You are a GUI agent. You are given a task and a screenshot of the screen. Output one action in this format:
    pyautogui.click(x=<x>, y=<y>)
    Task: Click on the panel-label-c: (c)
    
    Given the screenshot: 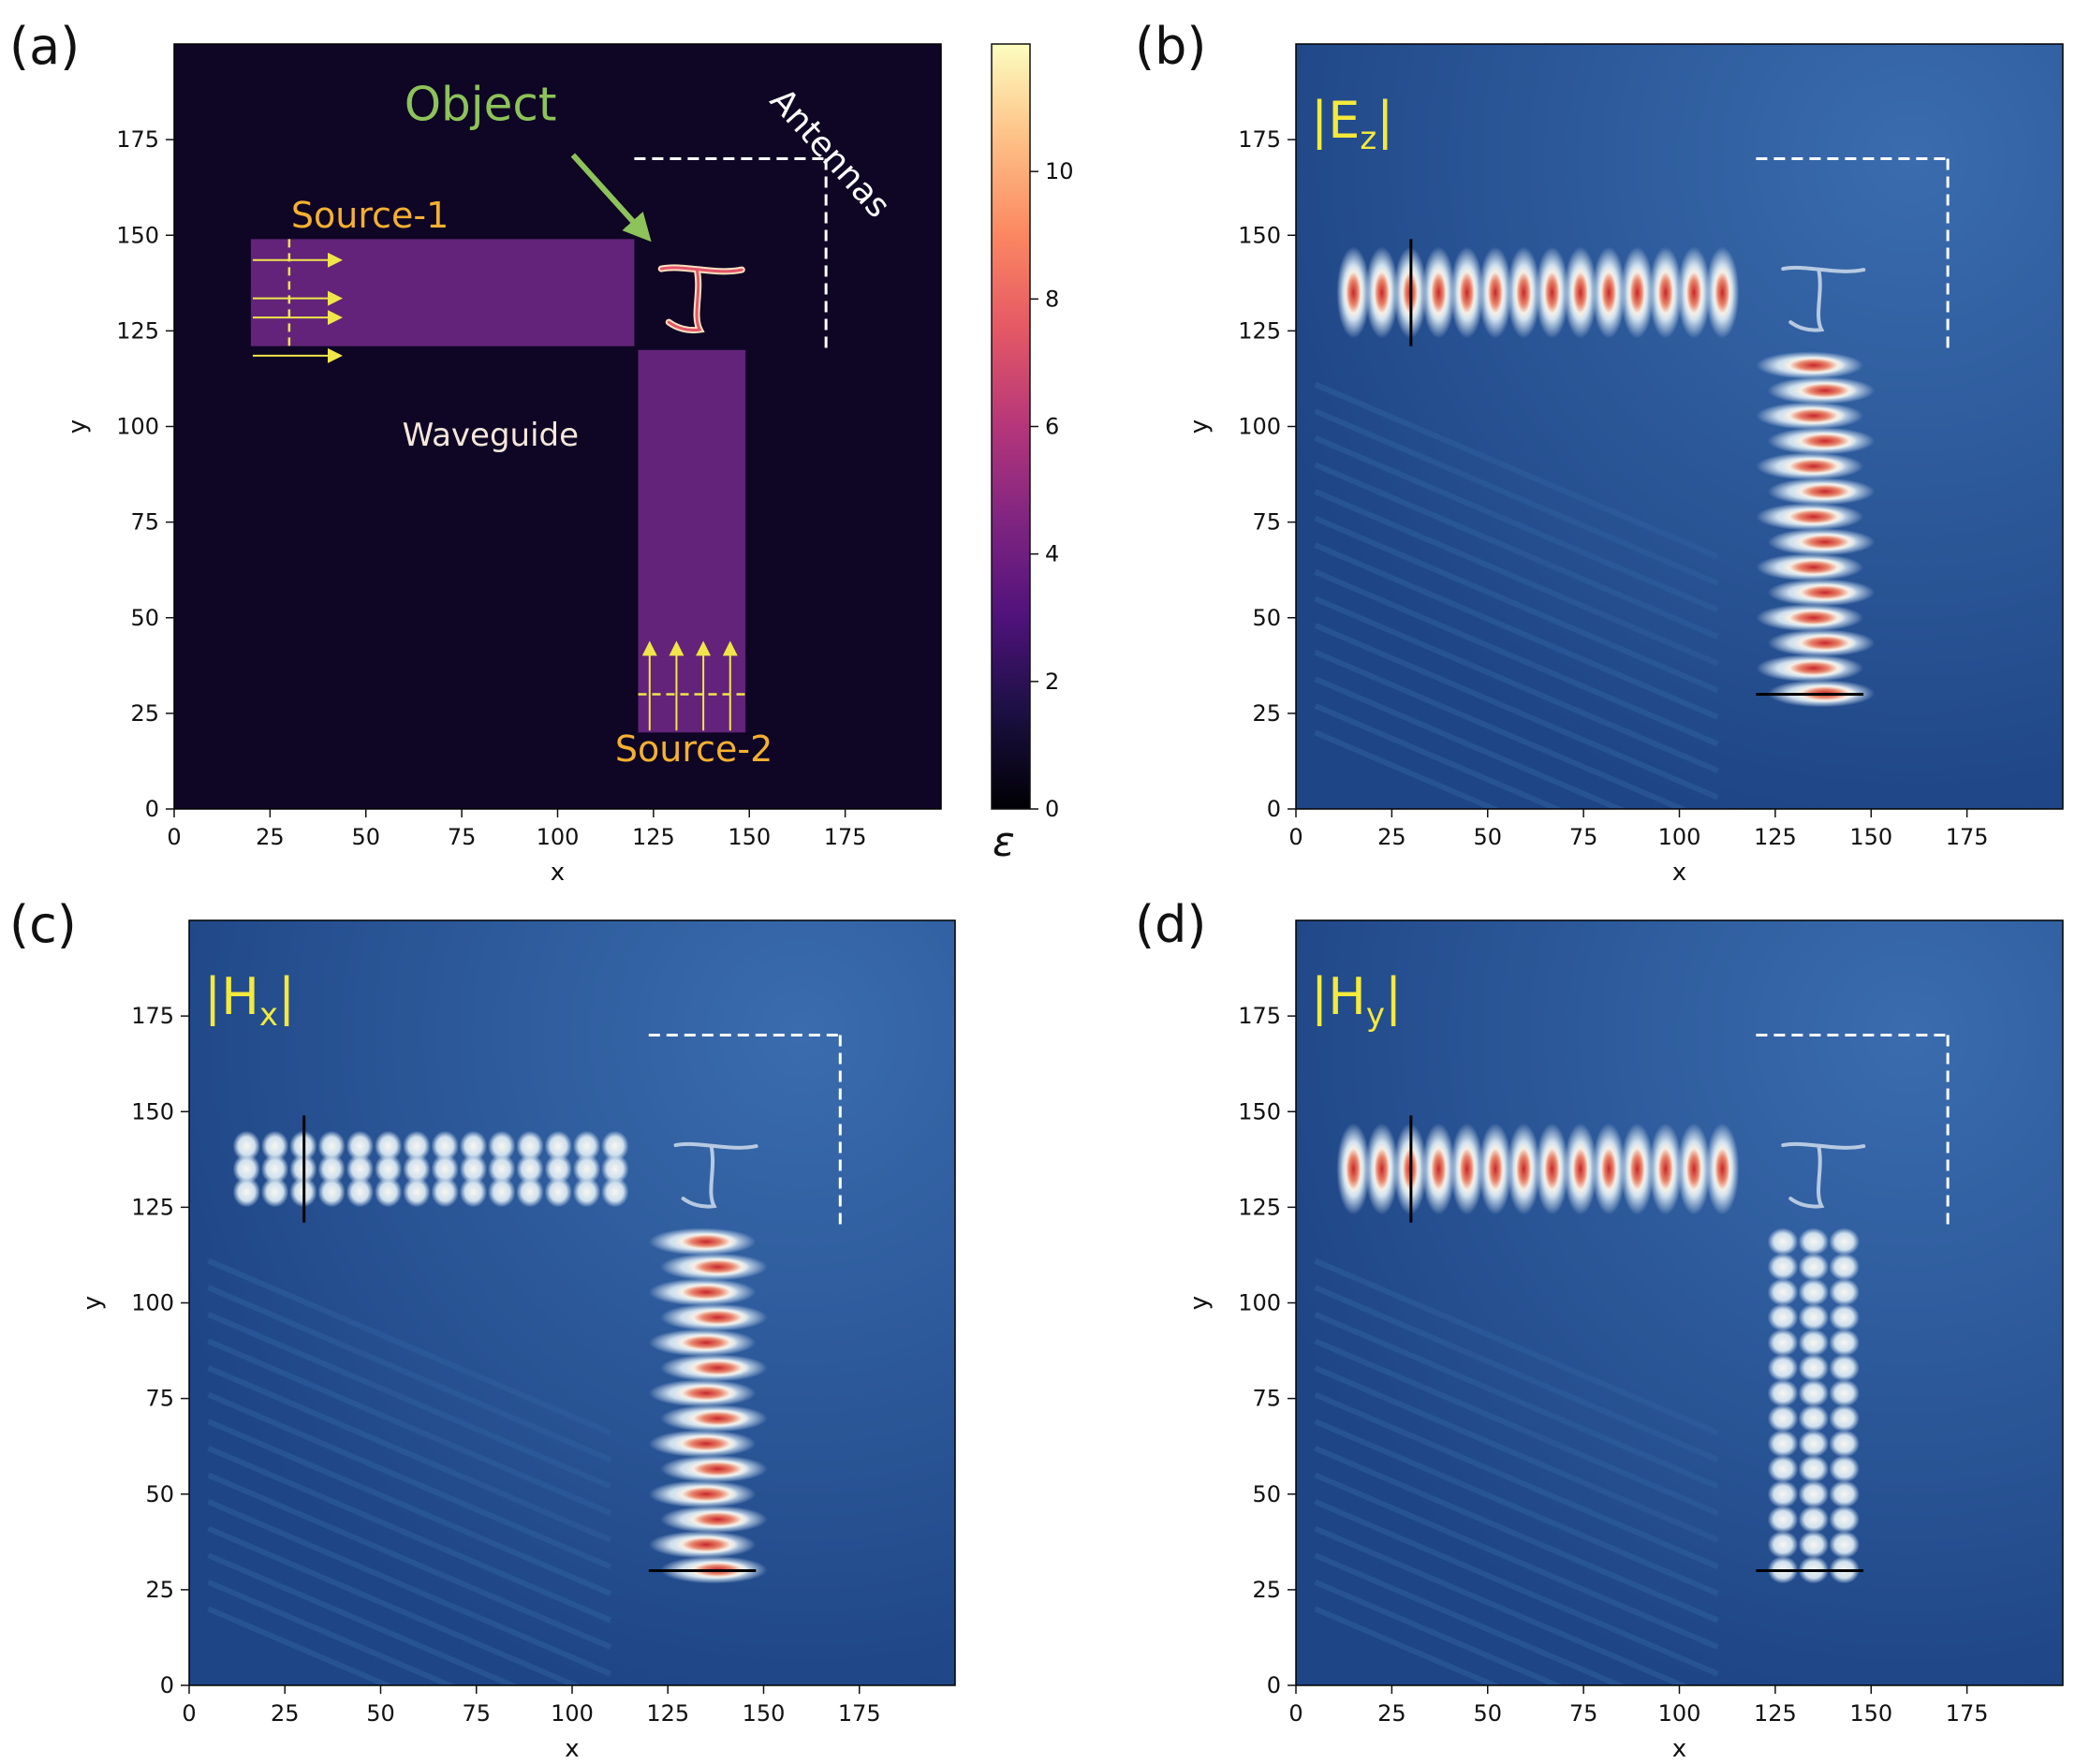 What is the action you would take?
    pyautogui.click(x=43, y=924)
    